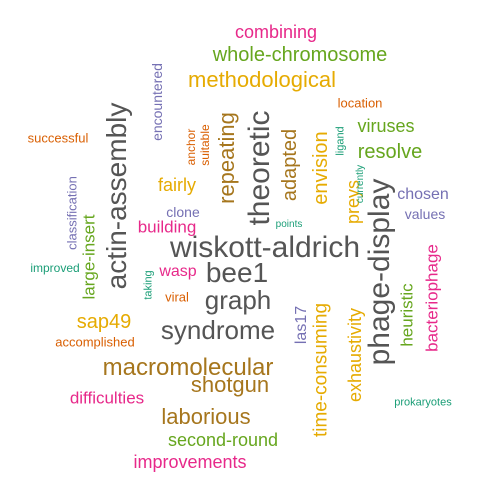  What do you see at coordinates (321, 168) in the screenshot?
I see `cloud-word: envision` at bounding box center [321, 168].